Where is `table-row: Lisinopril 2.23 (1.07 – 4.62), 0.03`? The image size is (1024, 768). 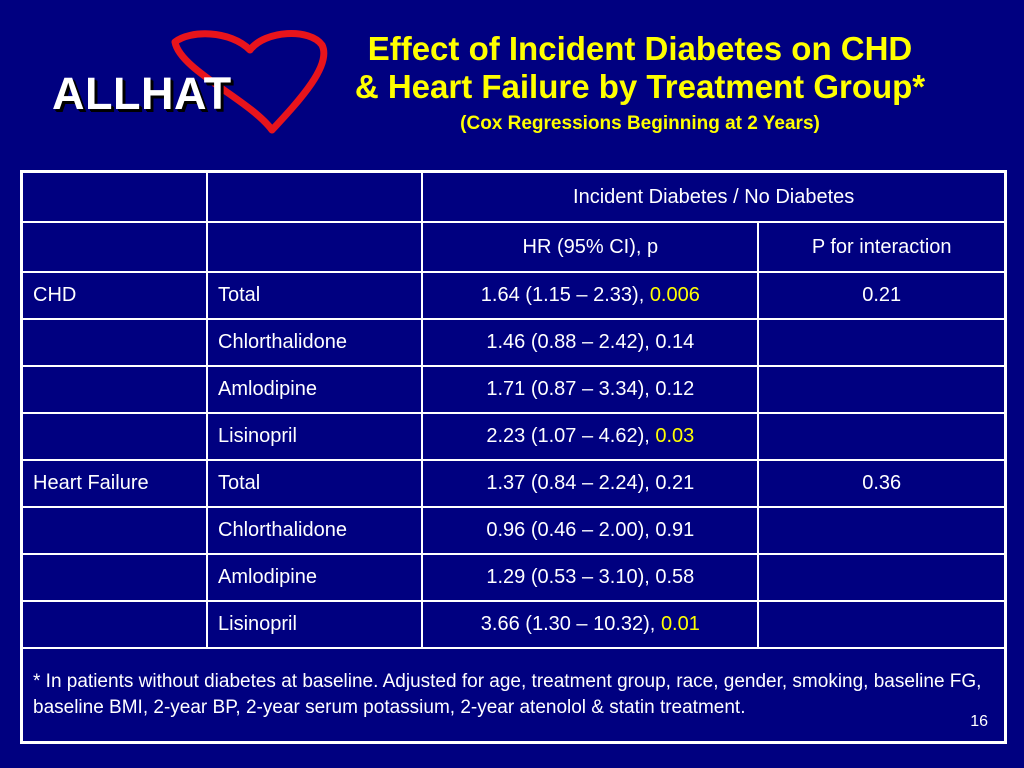
table-row: Lisinopril 2.23 (1.07 – 4.62), 0.03 is located at coordinates (513, 436).